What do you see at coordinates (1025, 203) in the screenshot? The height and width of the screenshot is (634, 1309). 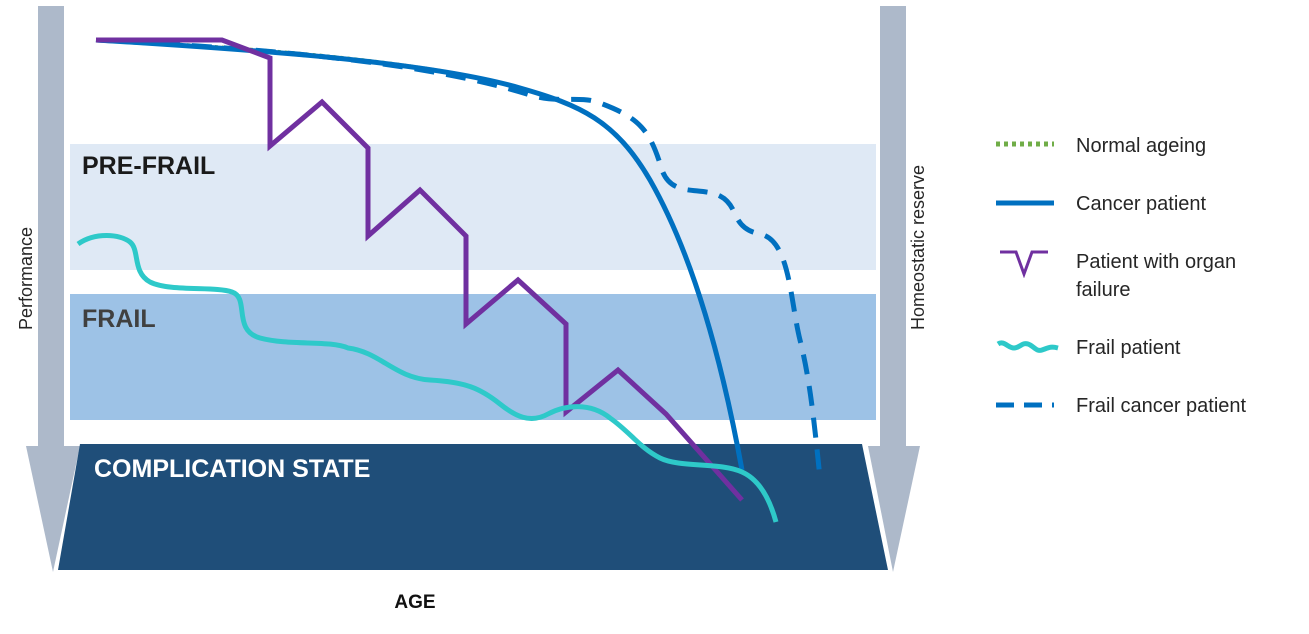 I see `solid-line-icon` at bounding box center [1025, 203].